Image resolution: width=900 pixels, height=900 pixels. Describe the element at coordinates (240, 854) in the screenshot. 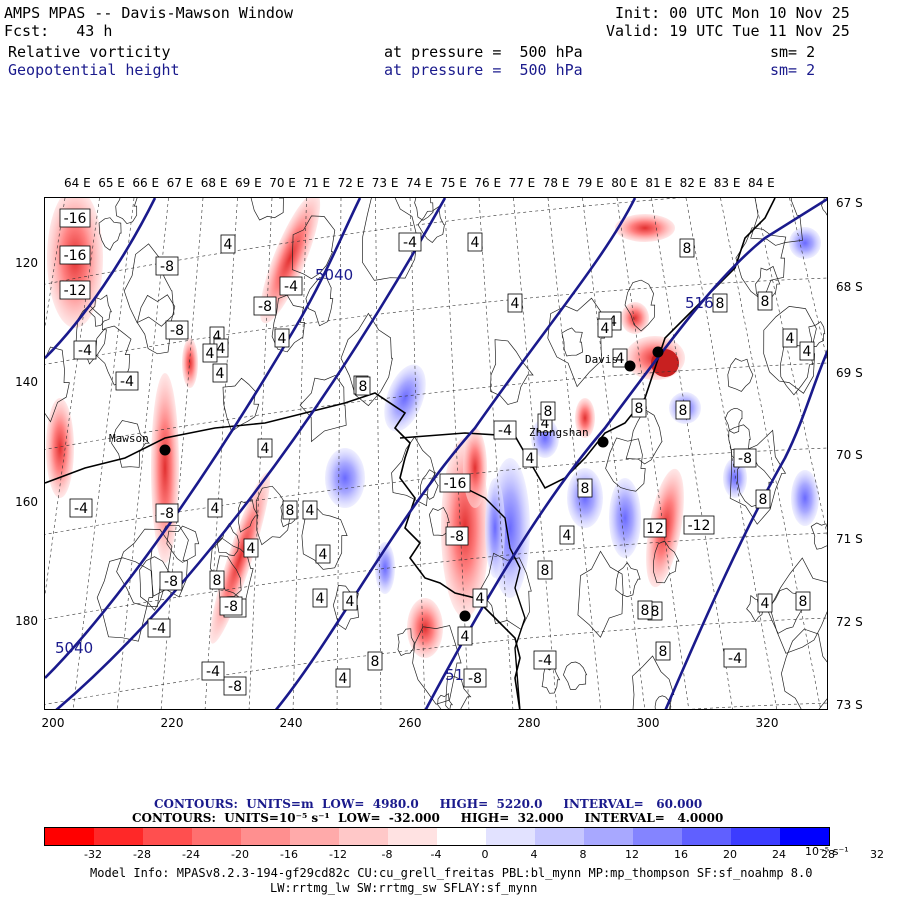

I see `color-bar-label: -20` at that location.